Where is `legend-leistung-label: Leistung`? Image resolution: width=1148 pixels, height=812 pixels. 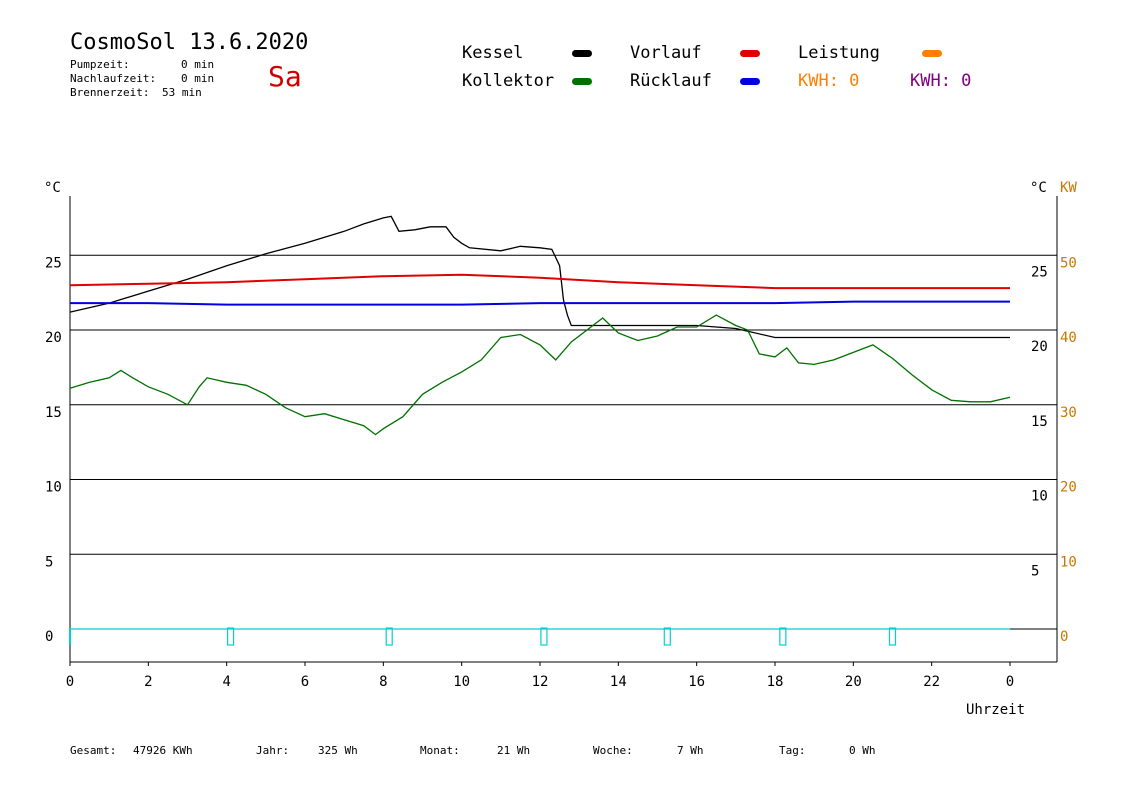 legend-leistung-label: Leistung is located at coordinates (839, 53).